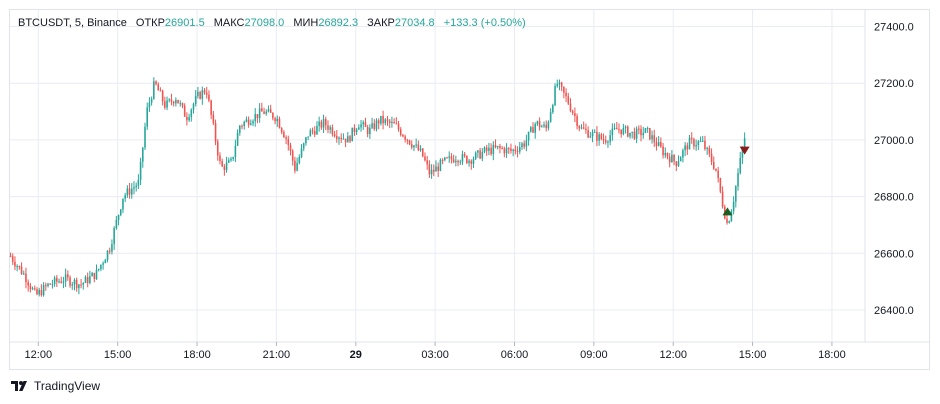 The height and width of the screenshot is (404, 940). What do you see at coordinates (150, 23) in the screenshot?
I see `open-label: ОТКР` at bounding box center [150, 23].